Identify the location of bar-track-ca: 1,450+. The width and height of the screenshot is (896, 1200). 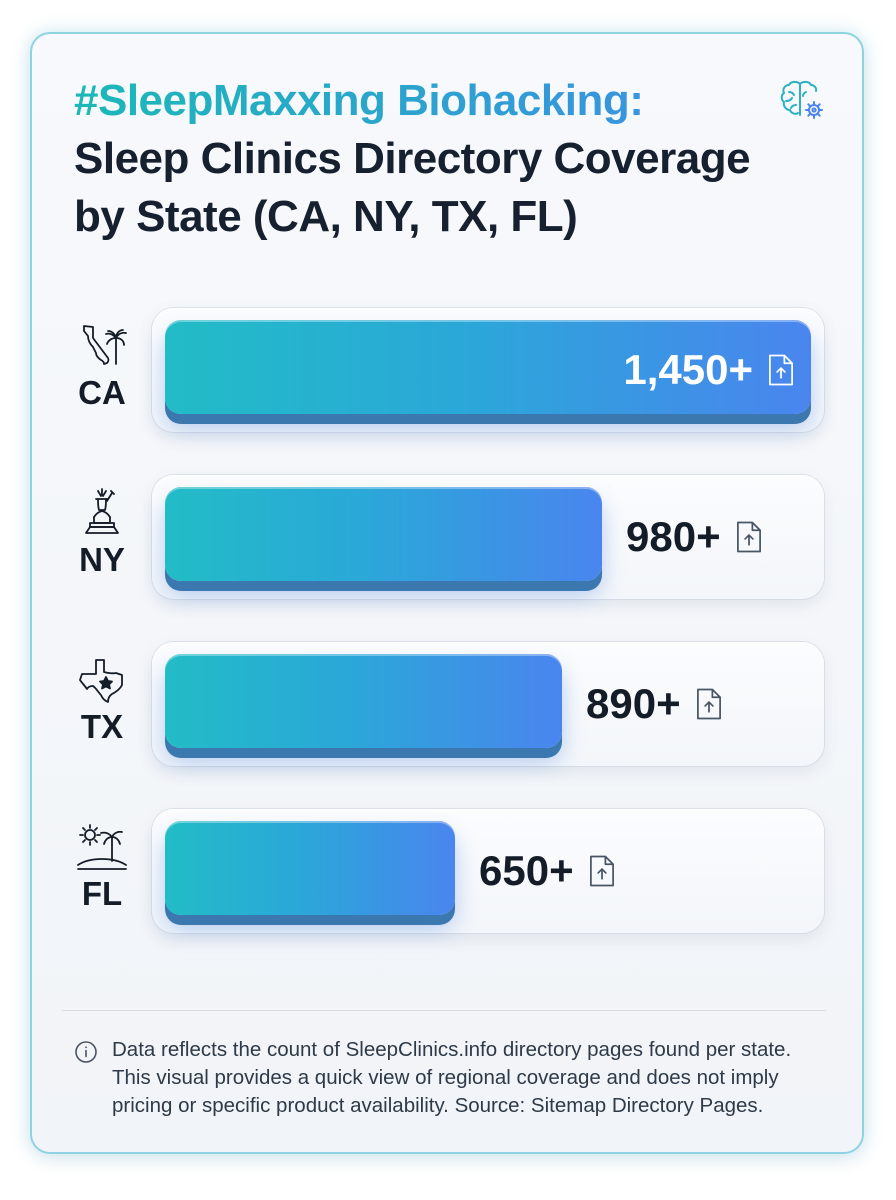
(488, 370).